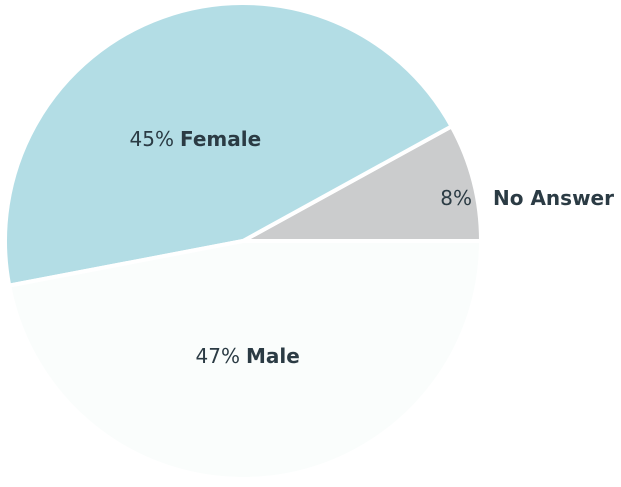  I want to click on pie-slice-no-answer, so click(362, 183).